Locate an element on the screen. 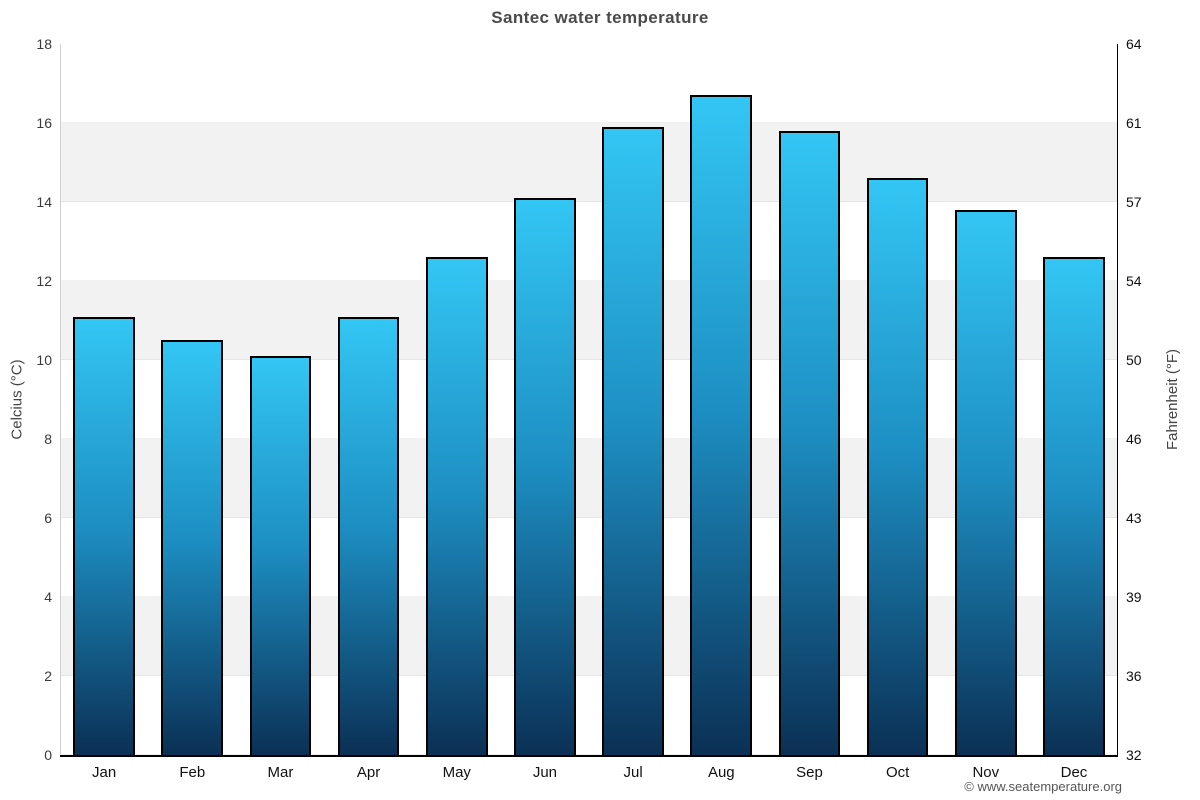 This screenshot has height=800, width=1200. ytick-fahrenheit: 57 is located at coordinates (1134, 201).